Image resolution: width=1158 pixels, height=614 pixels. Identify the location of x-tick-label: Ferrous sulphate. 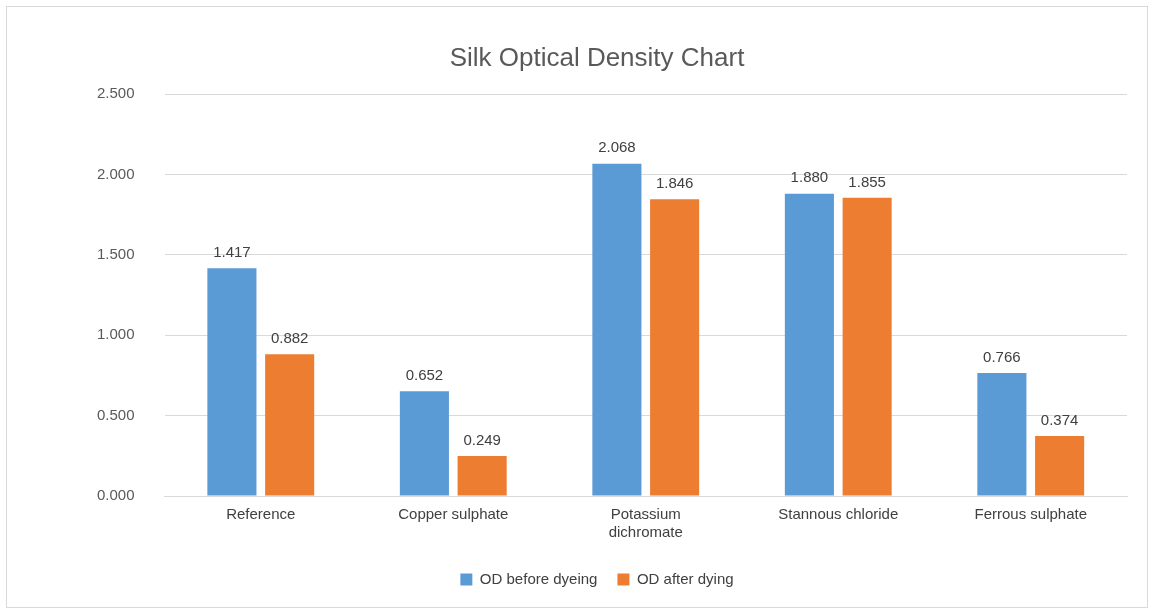
(1031, 514).